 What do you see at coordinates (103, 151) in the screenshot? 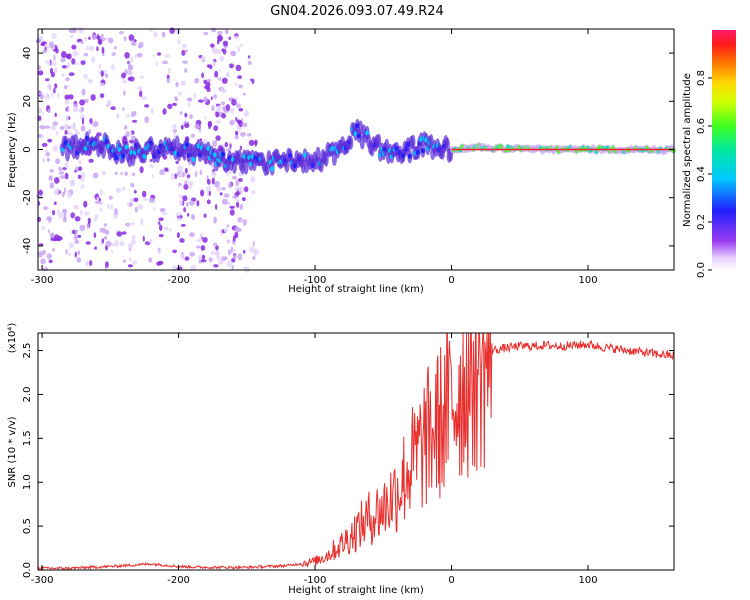
I see `ridge-blob` at bounding box center [103, 151].